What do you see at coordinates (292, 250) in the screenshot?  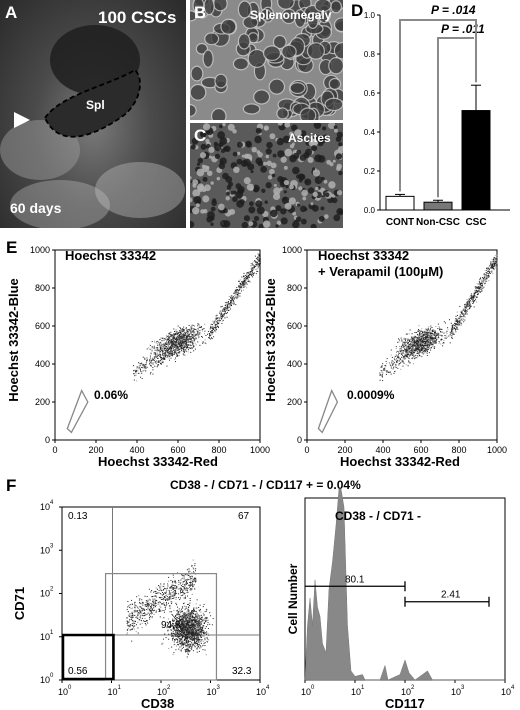 I see `y-tick-label: 1000` at bounding box center [292, 250].